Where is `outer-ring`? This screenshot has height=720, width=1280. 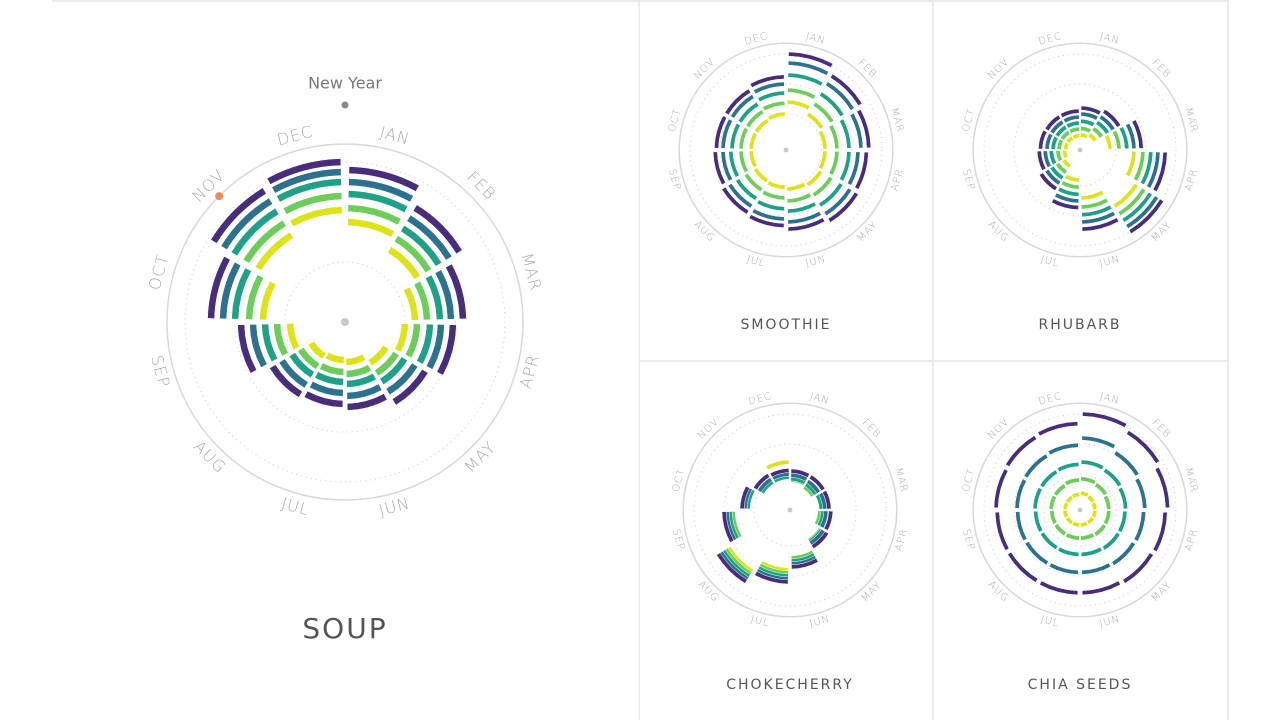
outer-ring is located at coordinates (345, 322).